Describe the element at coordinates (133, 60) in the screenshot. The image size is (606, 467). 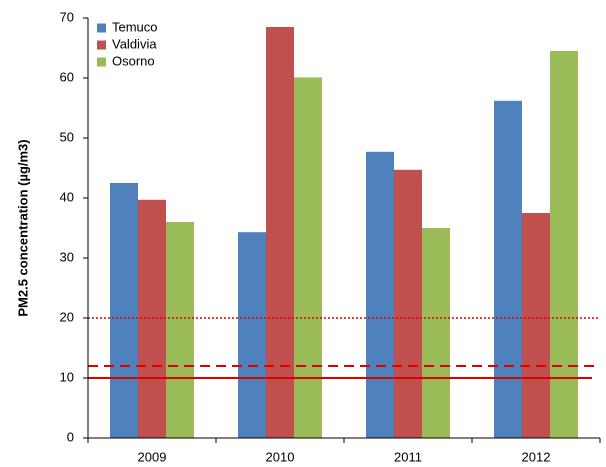
I see `legend-label: Osorno` at that location.